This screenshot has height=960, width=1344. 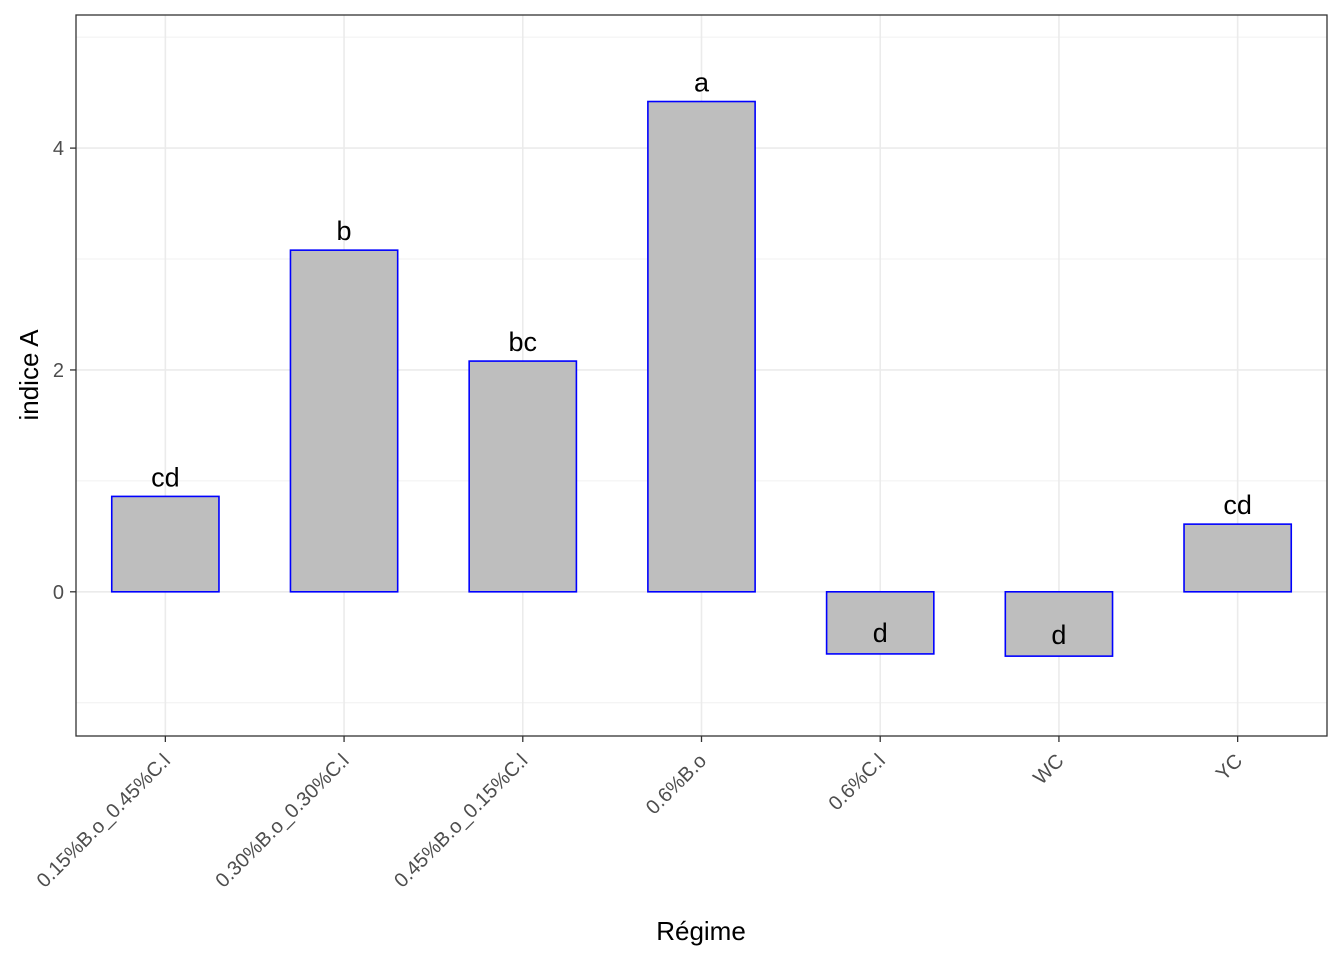 I want to click on y-tick-label: 2, so click(x=58, y=371).